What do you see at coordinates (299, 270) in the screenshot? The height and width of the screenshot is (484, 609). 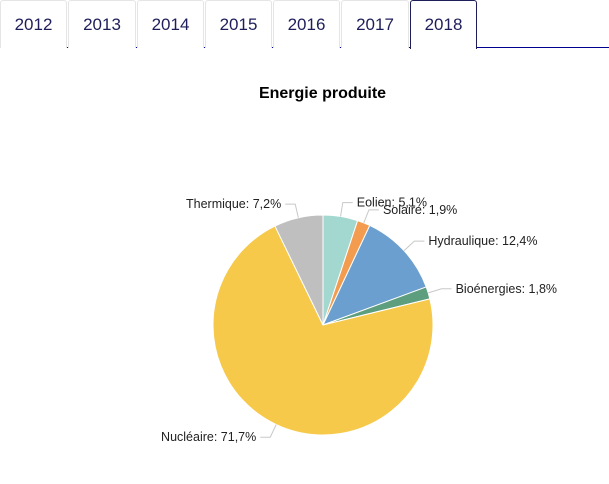 I see `pie-slice-thermique` at bounding box center [299, 270].